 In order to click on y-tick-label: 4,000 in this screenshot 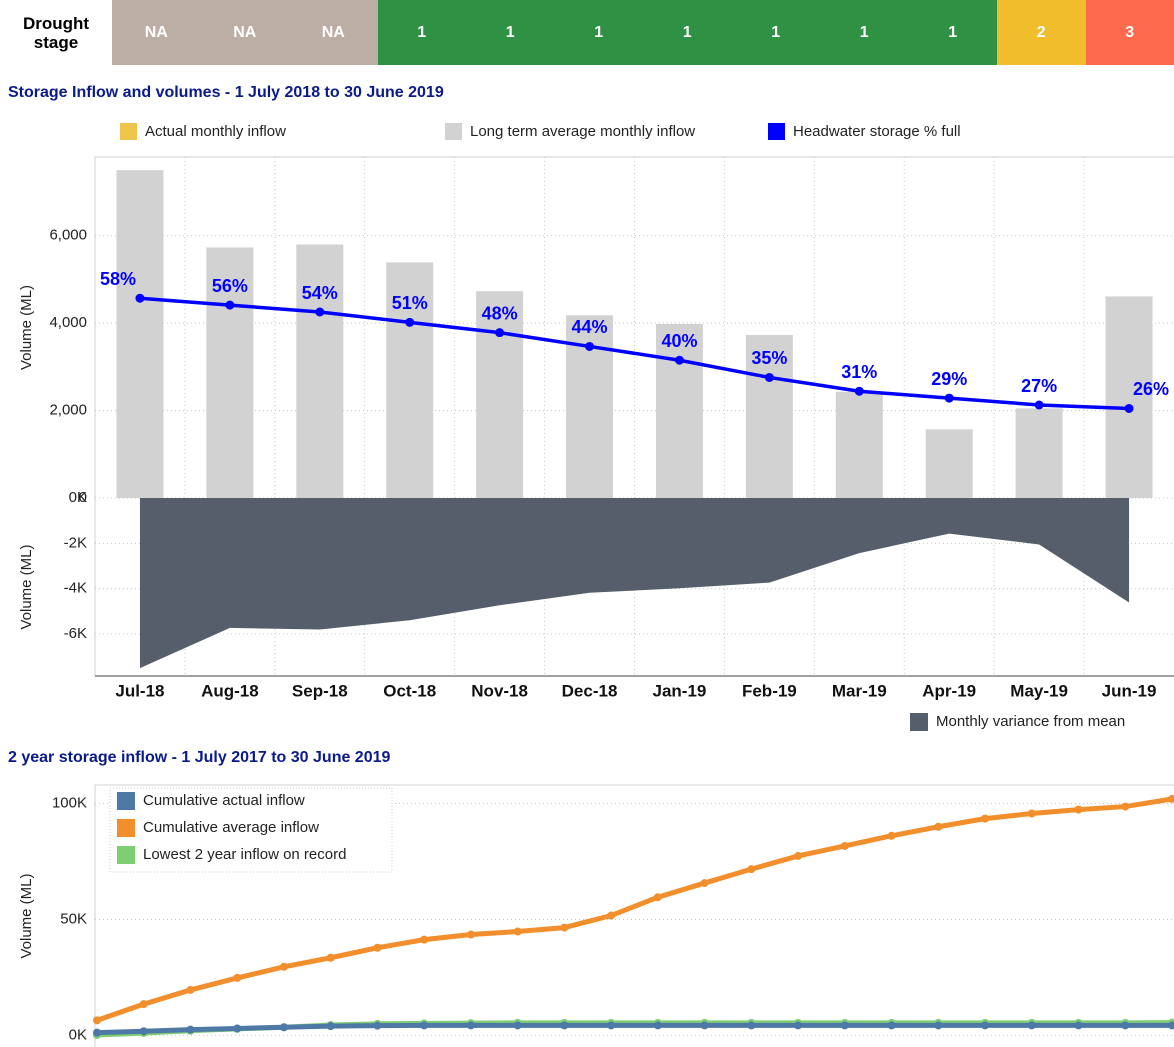, I will do `click(68, 322)`.